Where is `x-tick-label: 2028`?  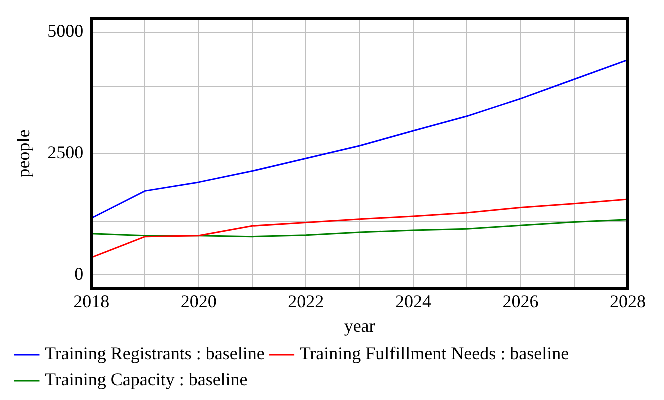 x-tick-label: 2028 is located at coordinates (628, 301).